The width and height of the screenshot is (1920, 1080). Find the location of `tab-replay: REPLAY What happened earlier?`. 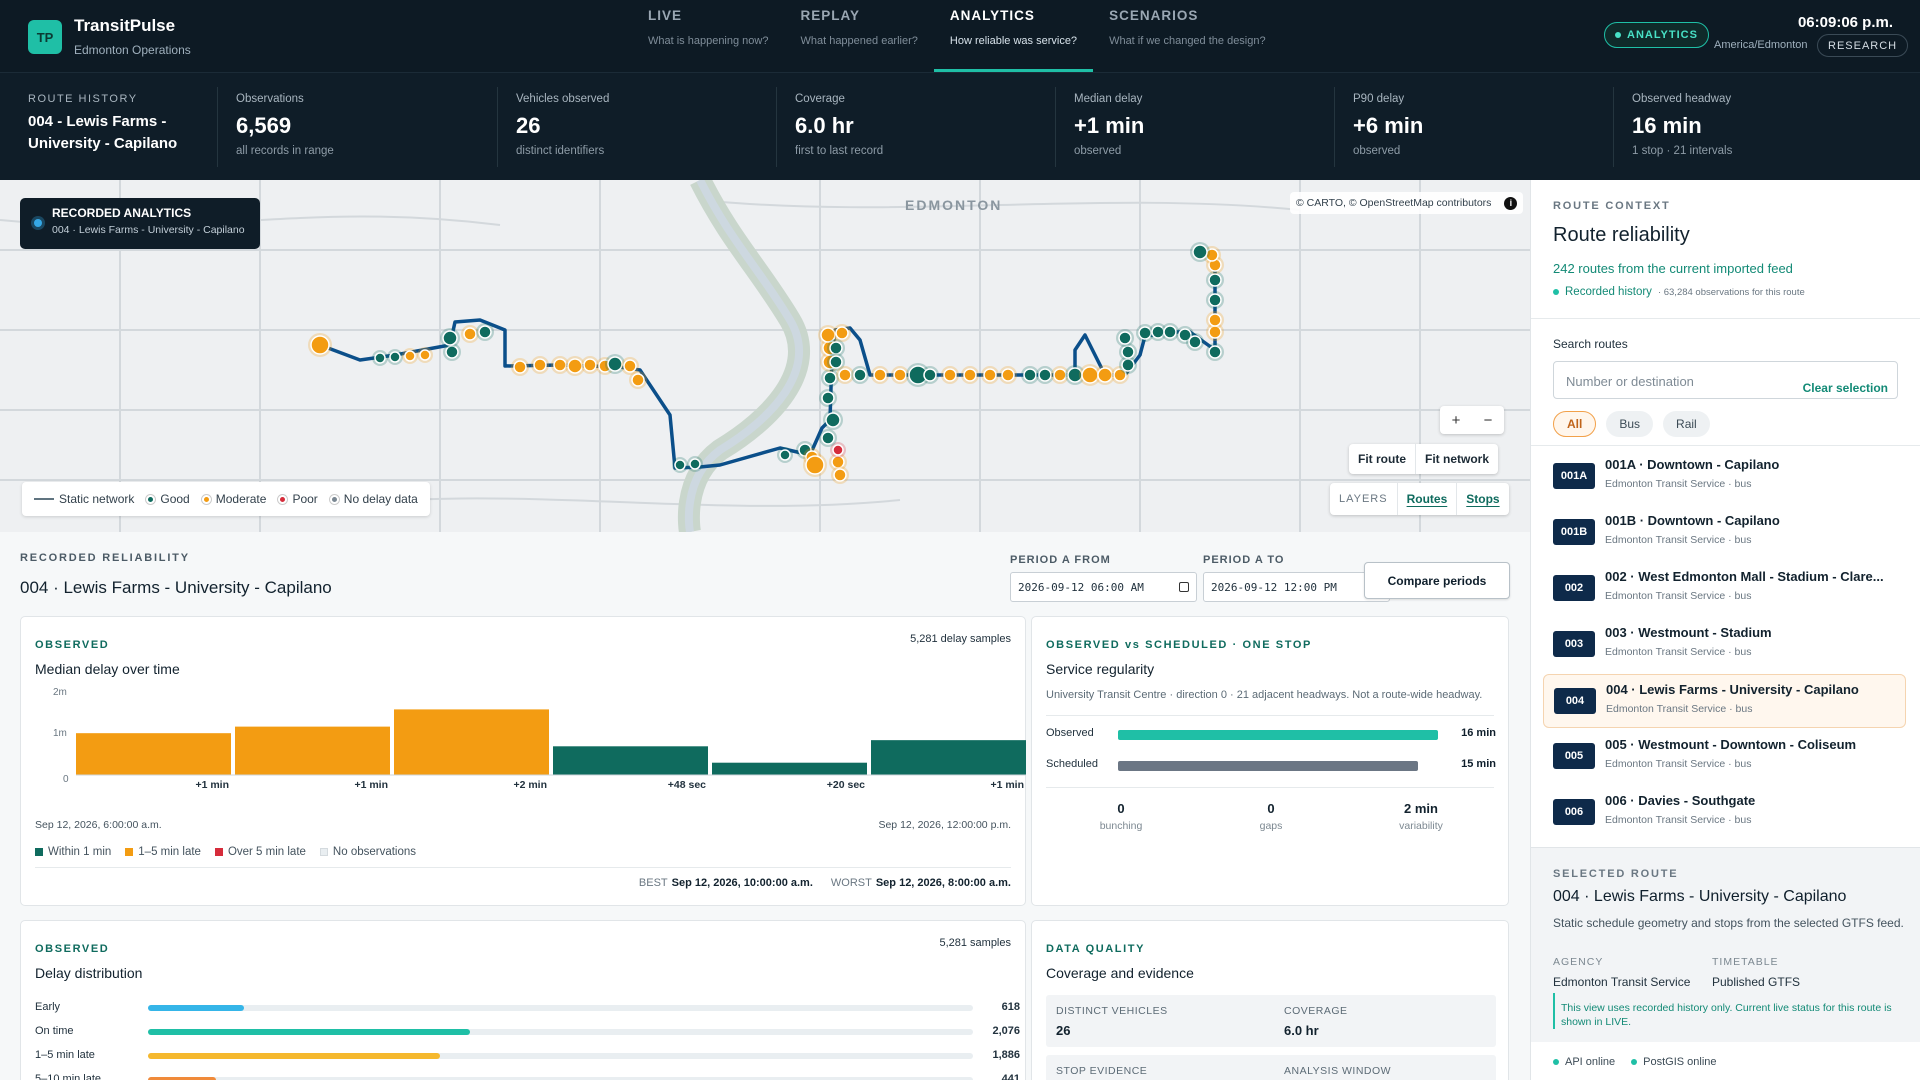

tab-replay: REPLAY What happened earlier? is located at coordinates (858, 36).